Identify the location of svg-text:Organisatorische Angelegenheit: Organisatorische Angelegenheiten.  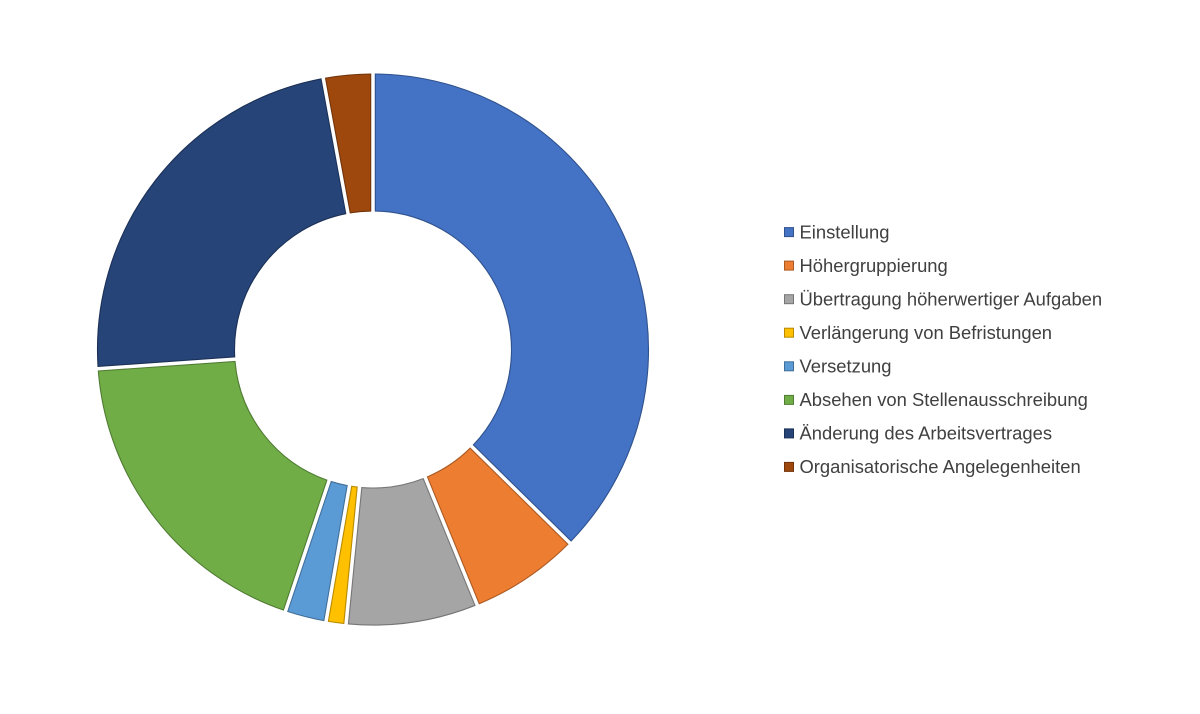
(940, 466).